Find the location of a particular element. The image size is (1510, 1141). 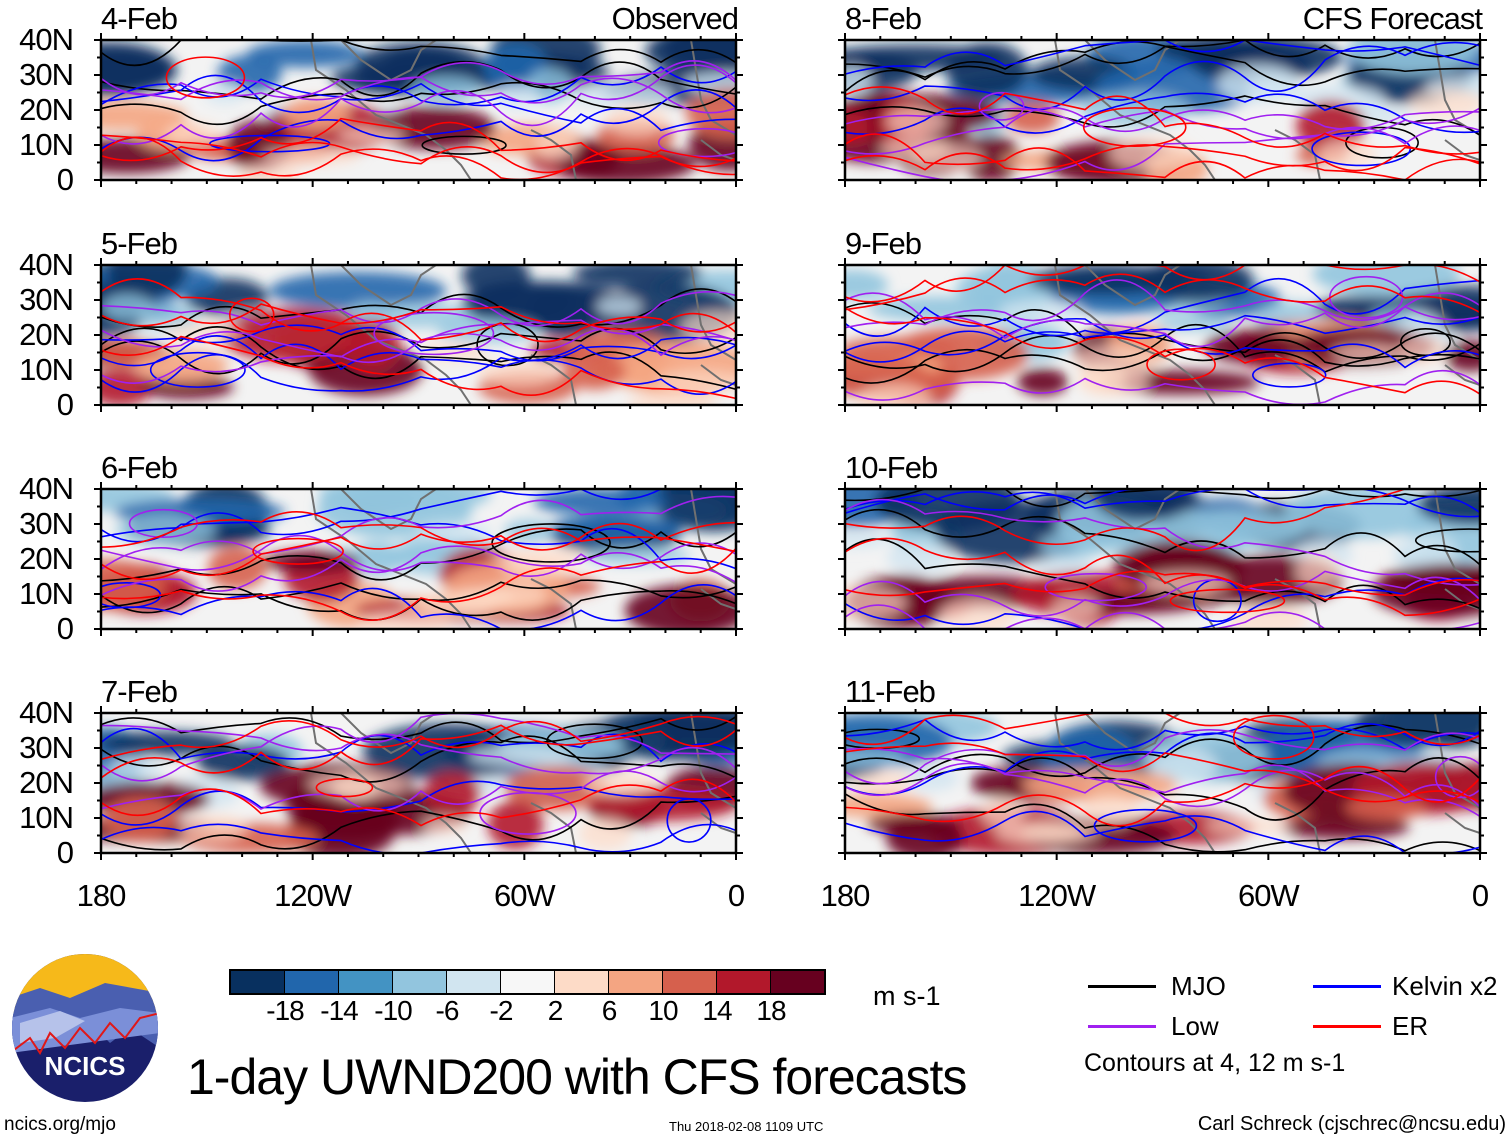

colorbar-label: -10 is located at coordinates (393, 1010).